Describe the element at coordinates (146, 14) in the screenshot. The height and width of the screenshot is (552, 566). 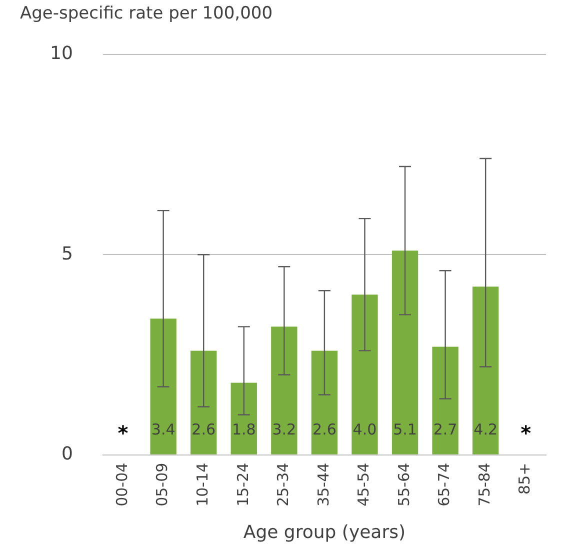
I see `y-axis-title: Age-specific rate per 100,000` at that location.